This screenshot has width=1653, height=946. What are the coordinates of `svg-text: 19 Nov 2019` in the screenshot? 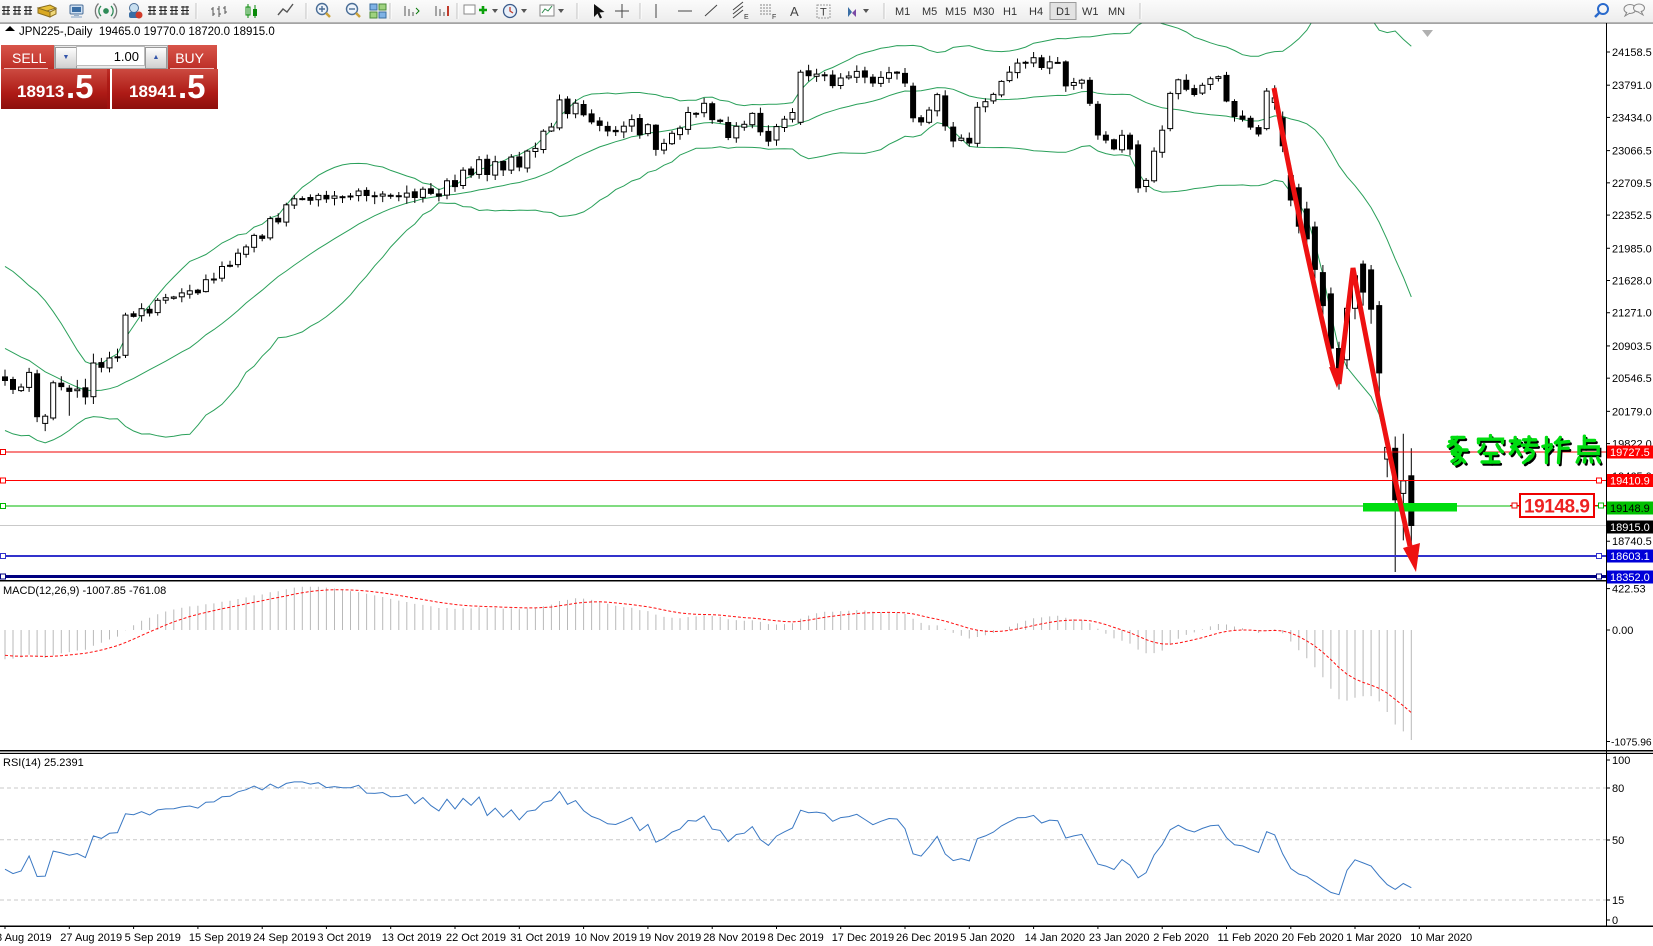 It's located at (670, 938).